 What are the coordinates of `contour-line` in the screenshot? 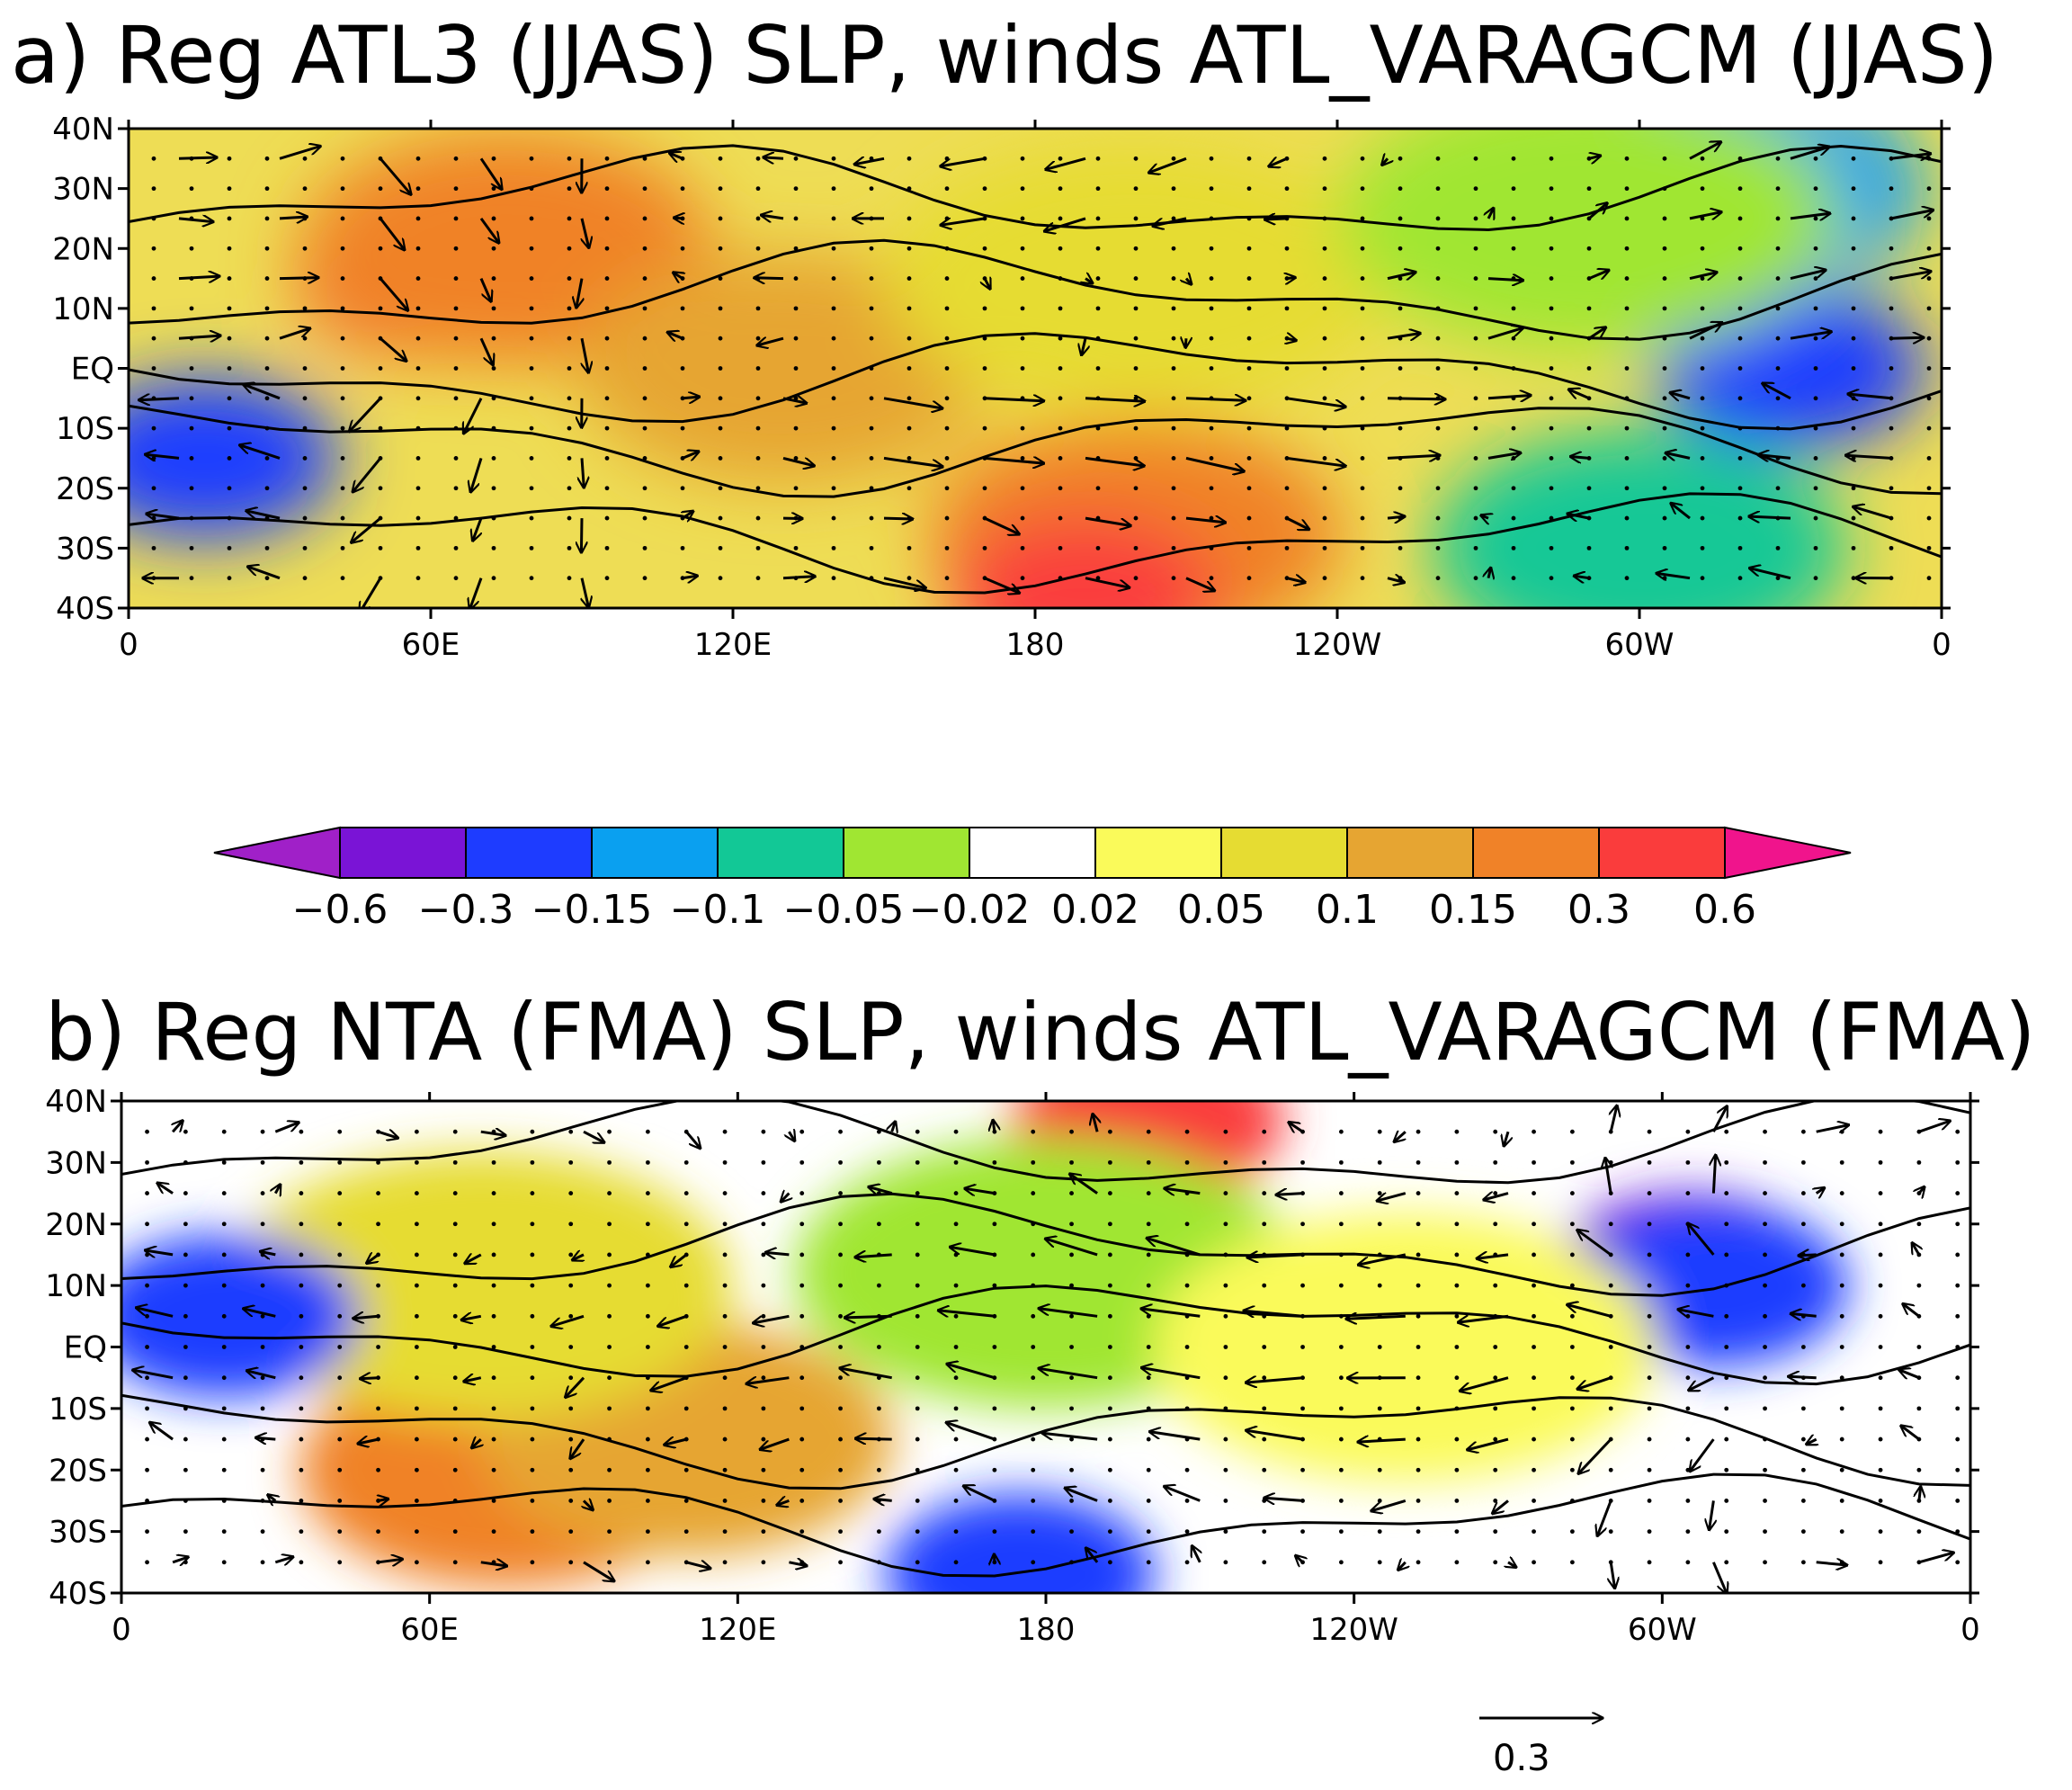 It's located at (1035, 289).